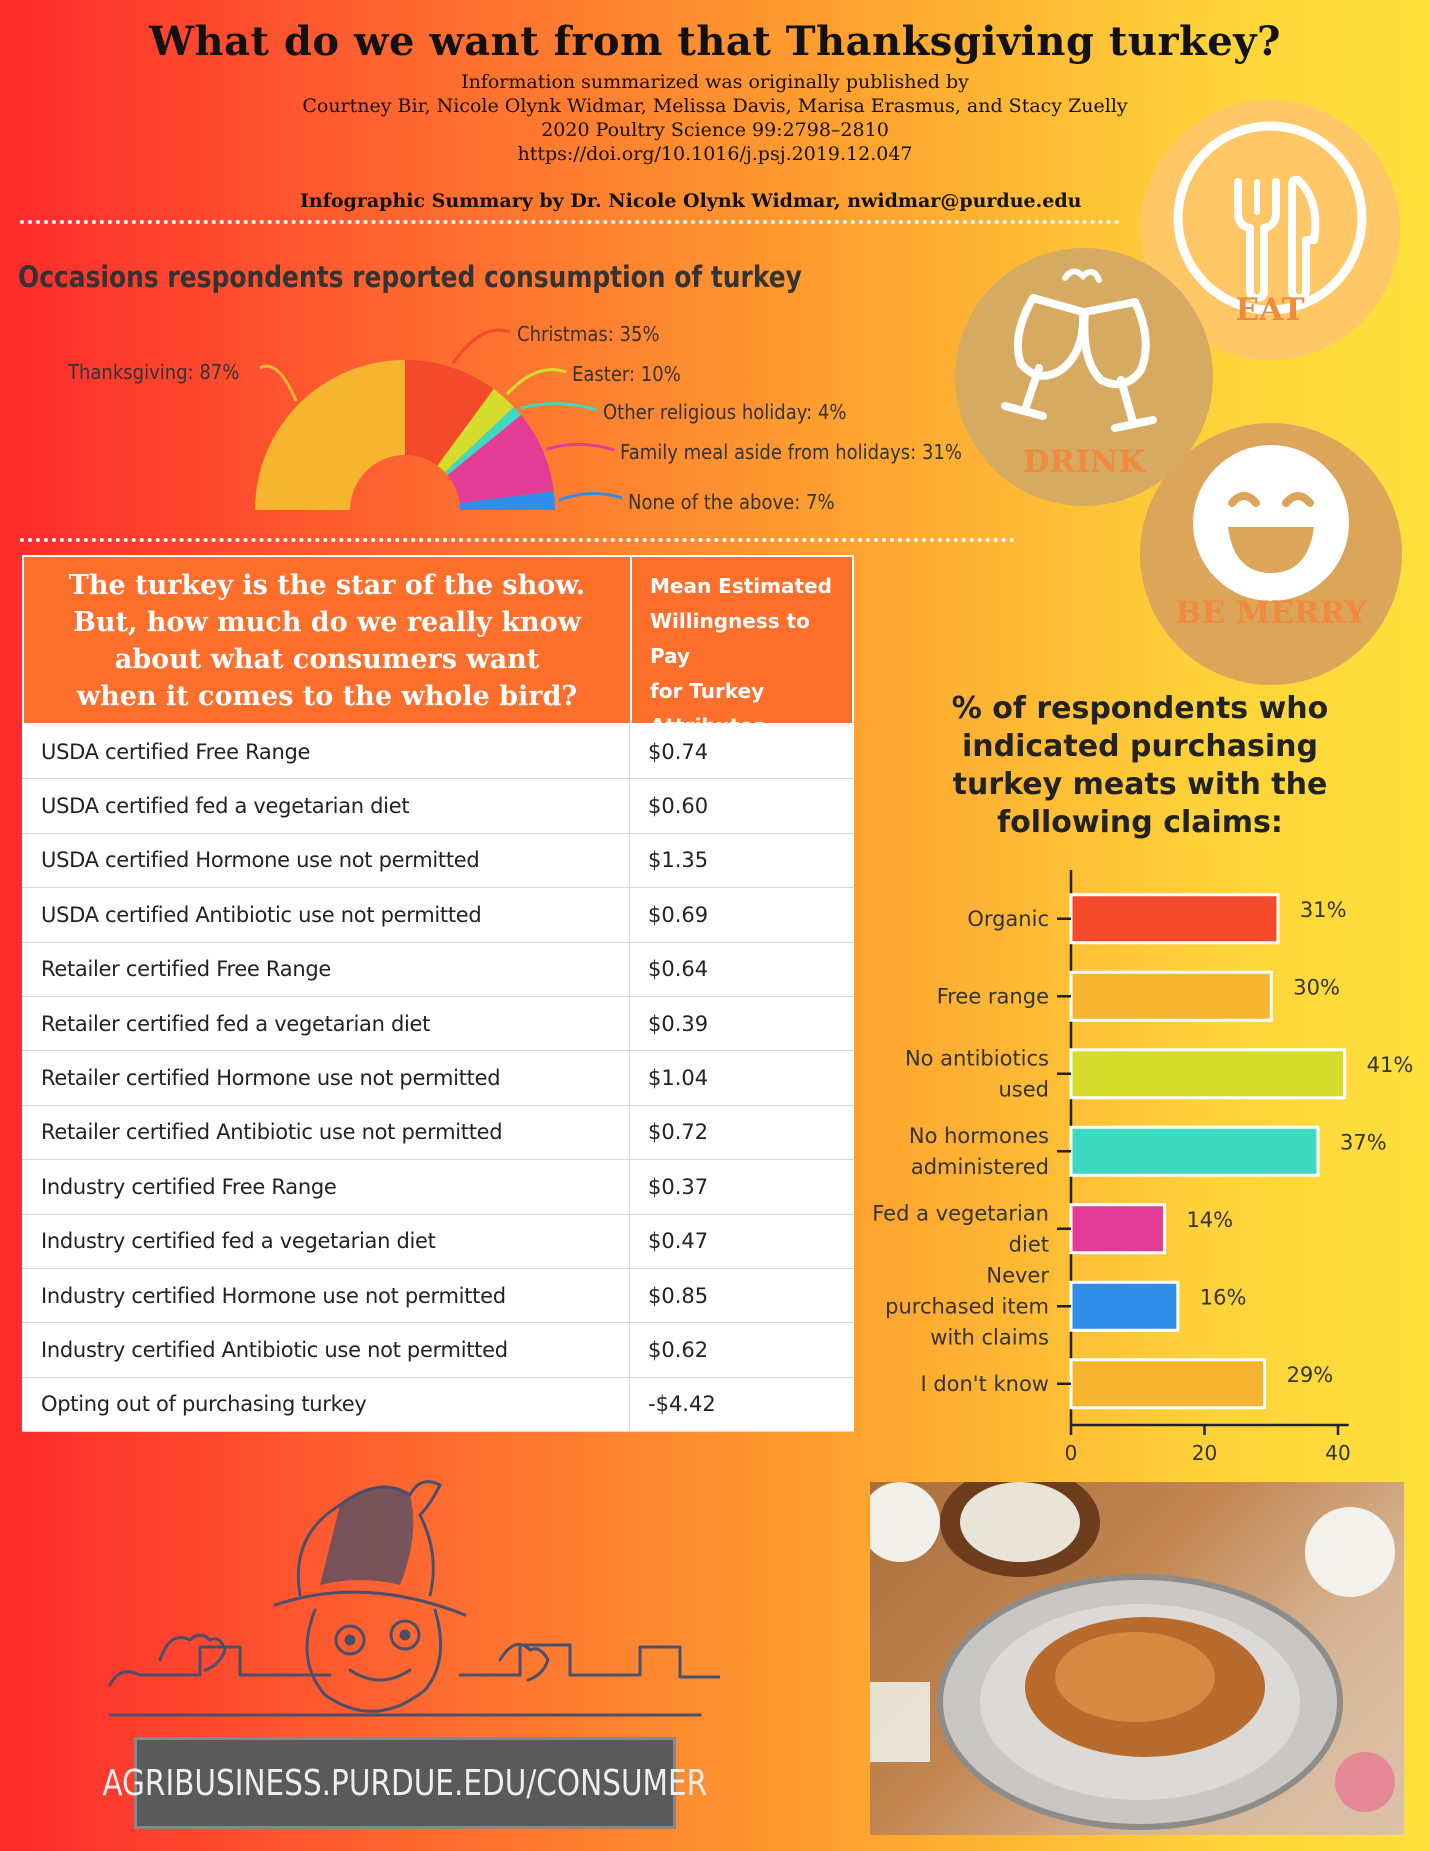 The height and width of the screenshot is (1851, 1430). What do you see at coordinates (977, 1058) in the screenshot?
I see `bar-category-label: No antibiotics` at bounding box center [977, 1058].